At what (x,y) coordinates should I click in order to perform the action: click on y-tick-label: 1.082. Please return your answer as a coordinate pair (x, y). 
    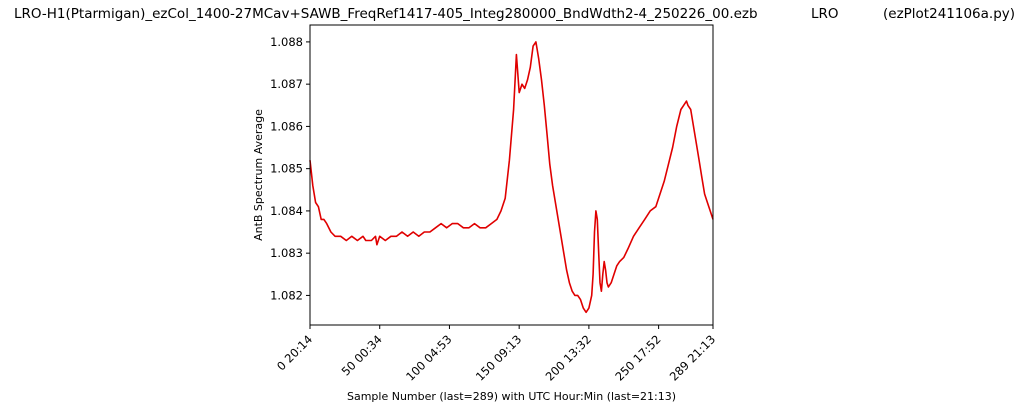
    Looking at the image, I should click on (286, 295).